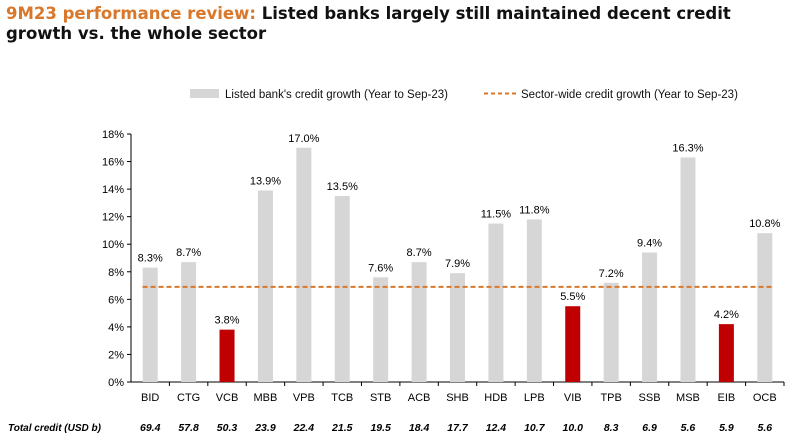 The height and width of the screenshot is (444, 800). Describe the element at coordinates (227, 398) in the screenshot. I see `x-tick-label-vcb: VCB` at that location.